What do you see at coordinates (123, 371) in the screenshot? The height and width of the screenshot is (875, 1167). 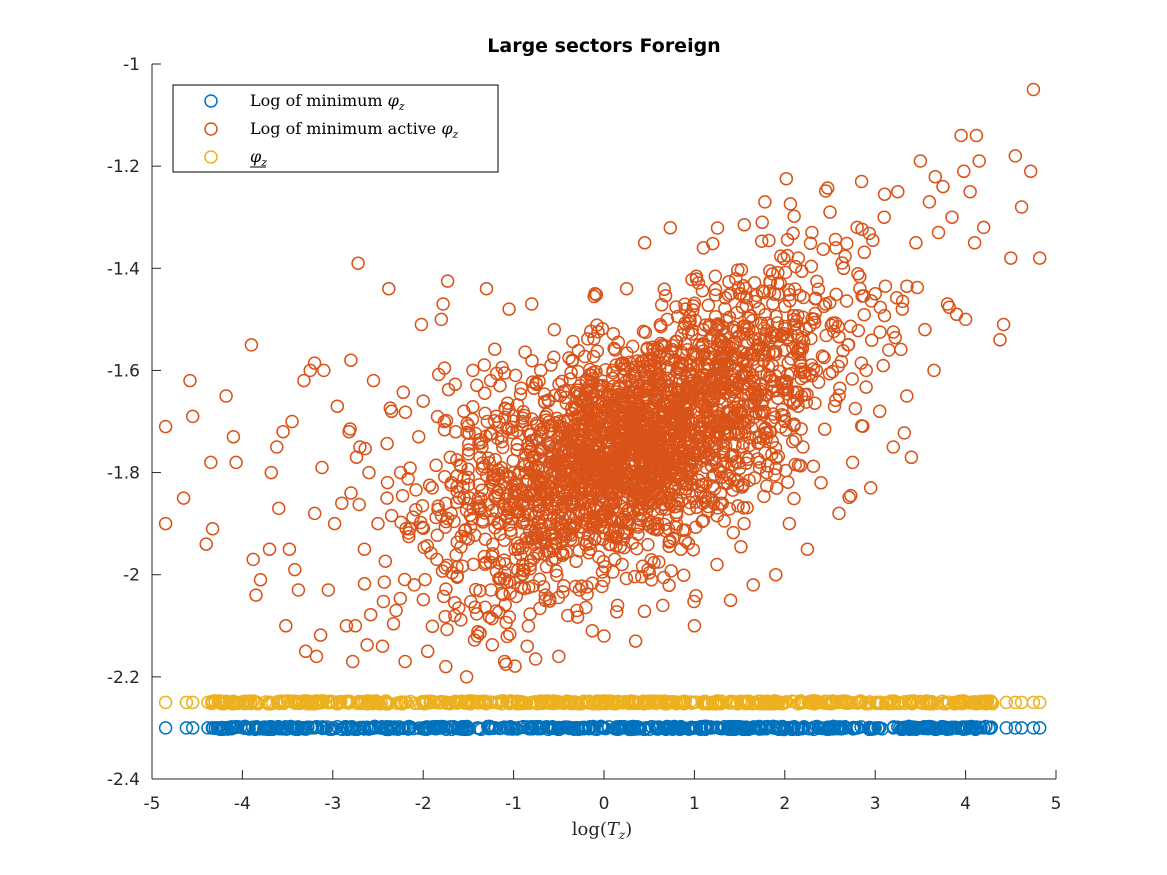 I see `y-tick-label: -1.6` at bounding box center [123, 371].